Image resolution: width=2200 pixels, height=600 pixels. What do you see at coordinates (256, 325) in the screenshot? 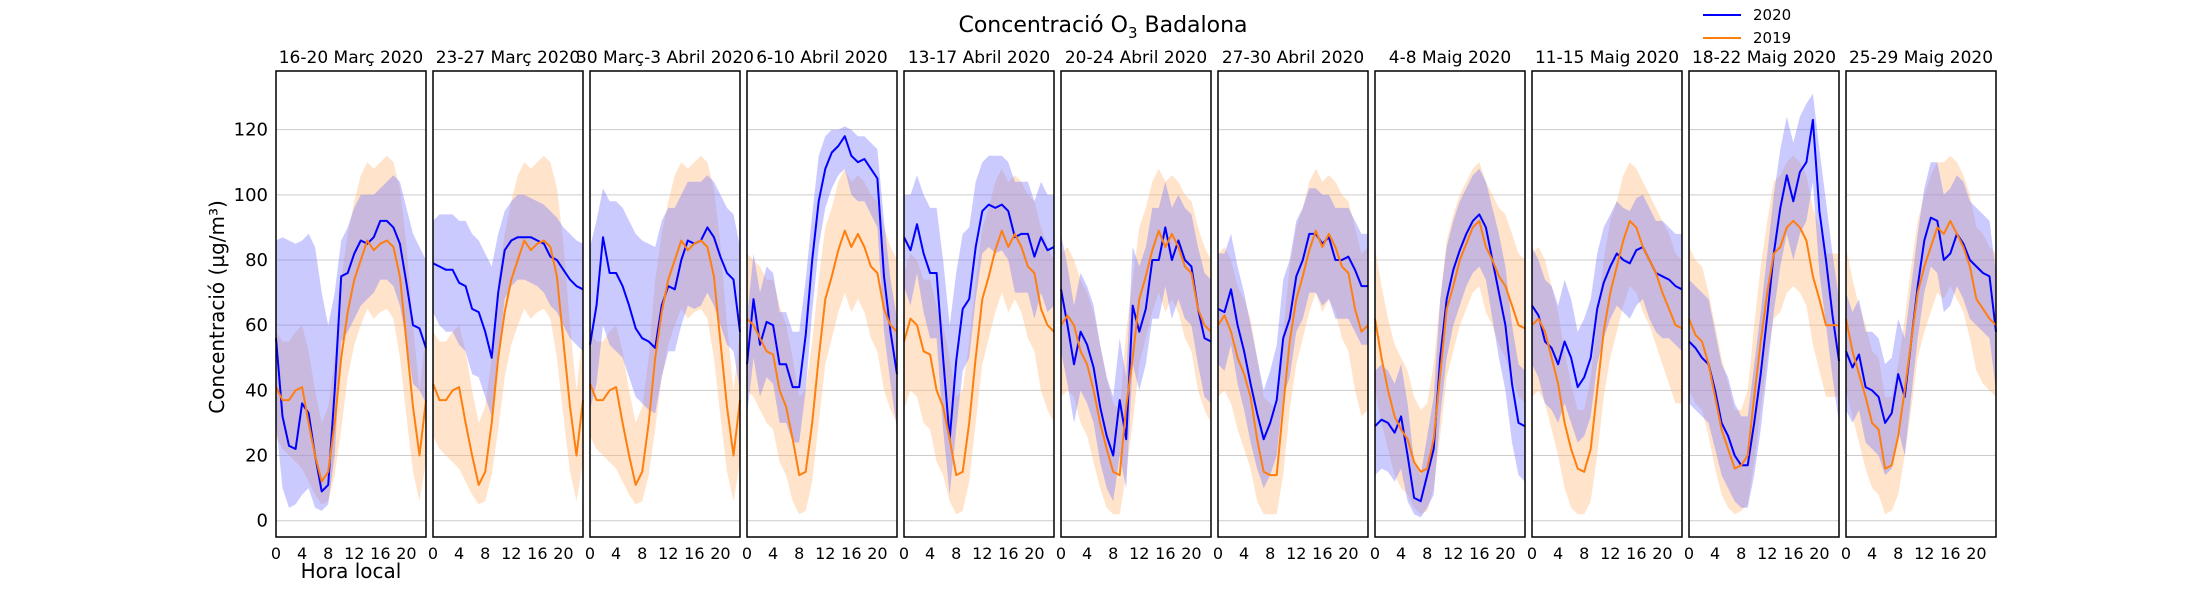
I see `y-tick-label: 60` at bounding box center [256, 325].